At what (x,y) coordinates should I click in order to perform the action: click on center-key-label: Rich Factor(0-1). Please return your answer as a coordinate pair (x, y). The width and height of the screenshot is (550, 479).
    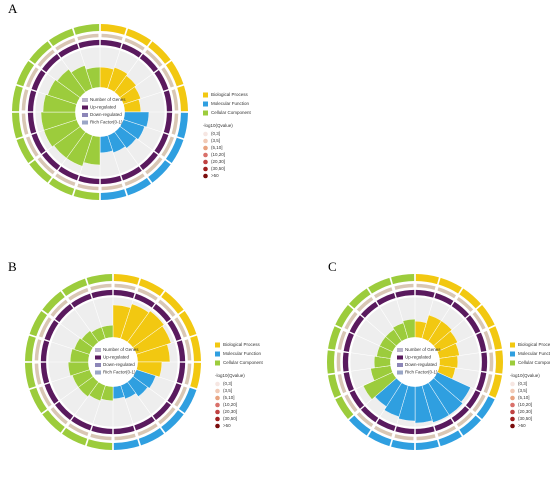
    Looking at the image, I should click on (421, 372).